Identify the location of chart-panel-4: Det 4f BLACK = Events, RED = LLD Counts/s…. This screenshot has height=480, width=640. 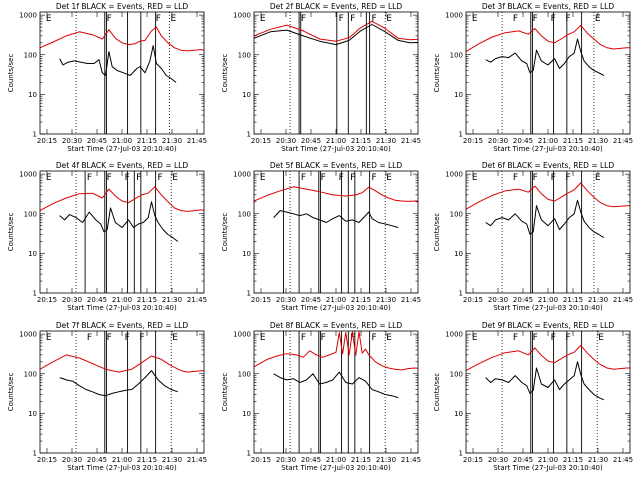
(107, 236).